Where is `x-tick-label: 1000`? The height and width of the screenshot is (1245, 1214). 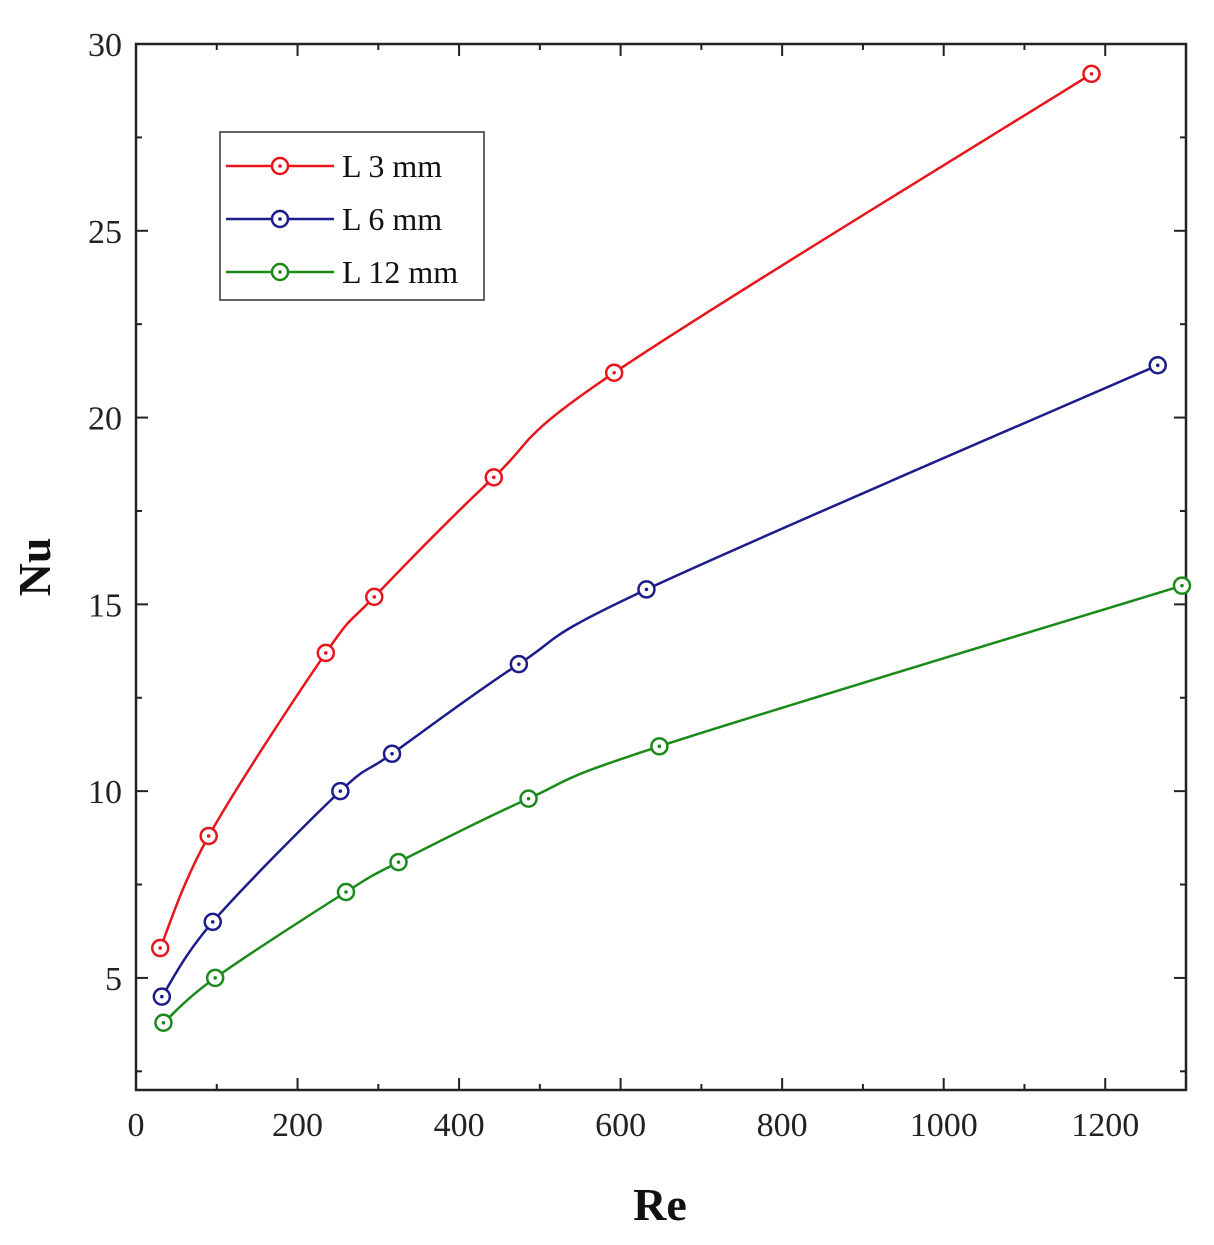
x-tick-label: 1000 is located at coordinates (944, 1125).